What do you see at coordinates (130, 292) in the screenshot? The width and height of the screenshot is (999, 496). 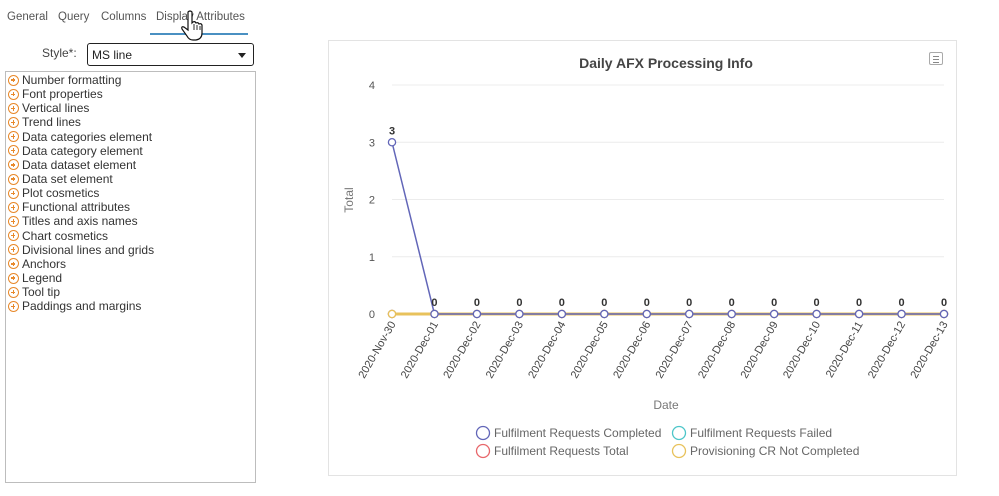 I see `attribute-item: Tool tip` at bounding box center [130, 292].